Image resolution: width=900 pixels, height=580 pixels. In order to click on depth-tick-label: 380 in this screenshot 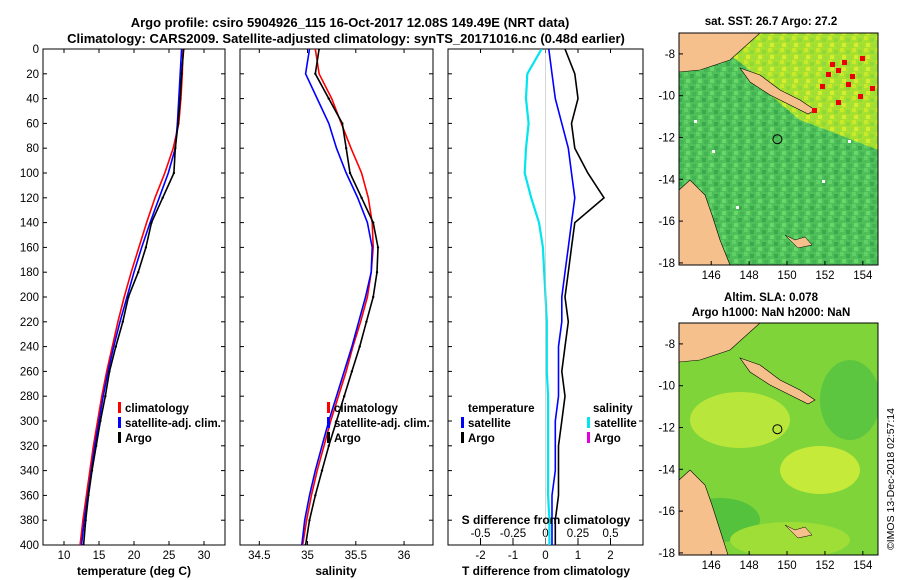, I will do `click(29, 521)`.